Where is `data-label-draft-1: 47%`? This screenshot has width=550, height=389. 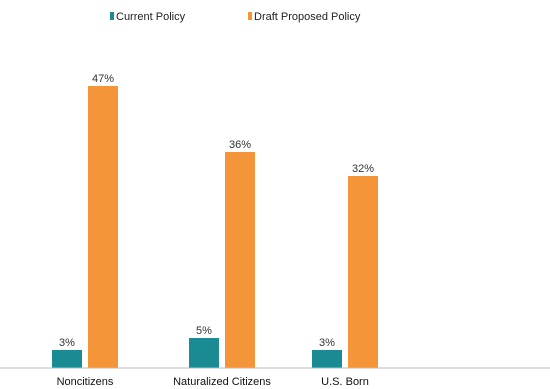
data-label-draft-1: 47% is located at coordinates (103, 79).